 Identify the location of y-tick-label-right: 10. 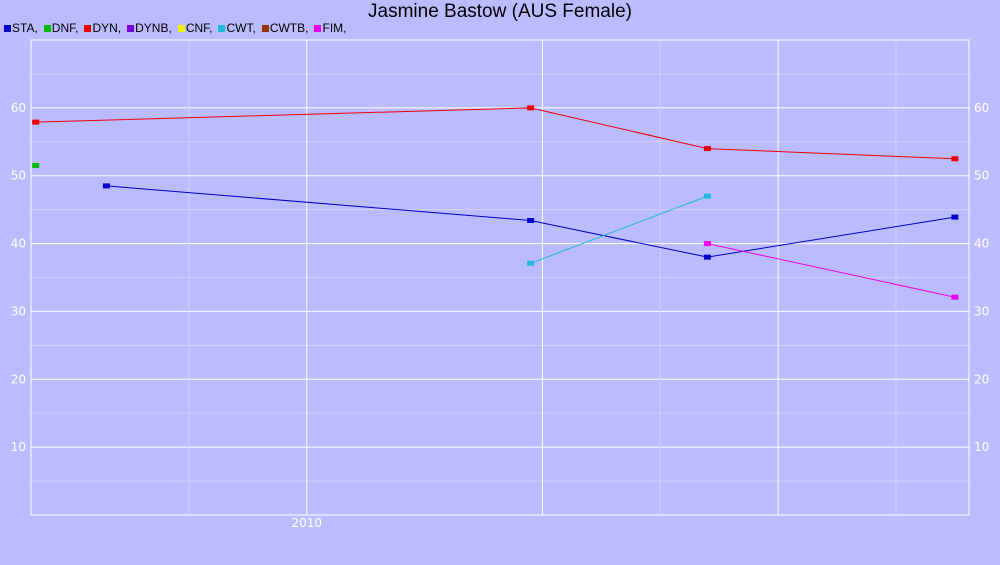
(981, 447).